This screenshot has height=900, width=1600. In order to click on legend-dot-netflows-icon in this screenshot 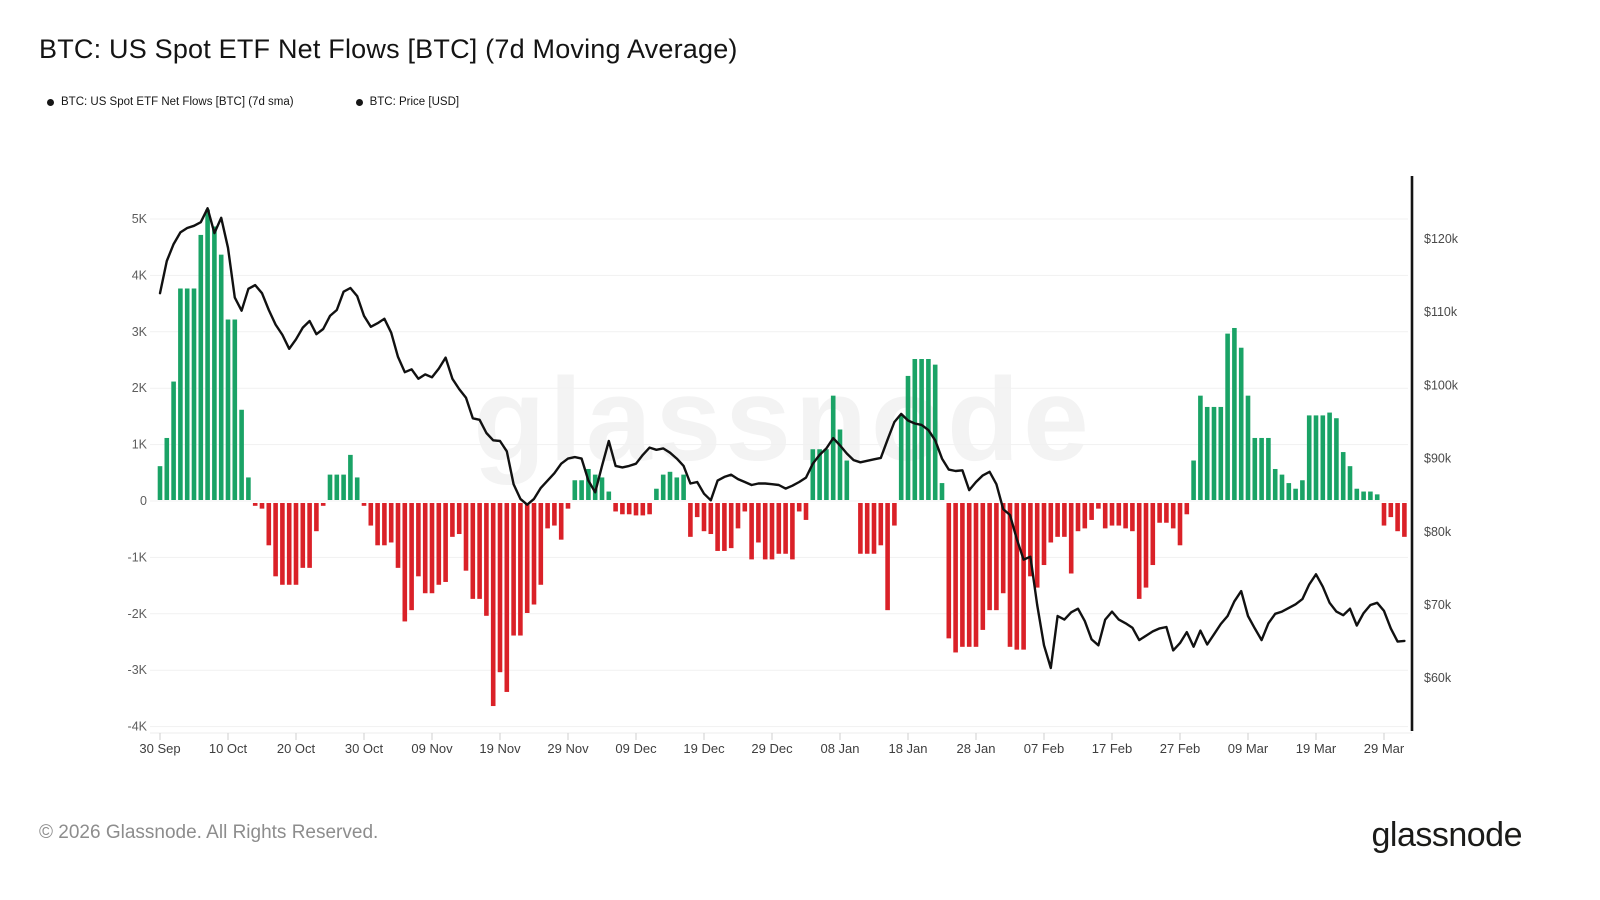, I will do `click(50, 102)`.